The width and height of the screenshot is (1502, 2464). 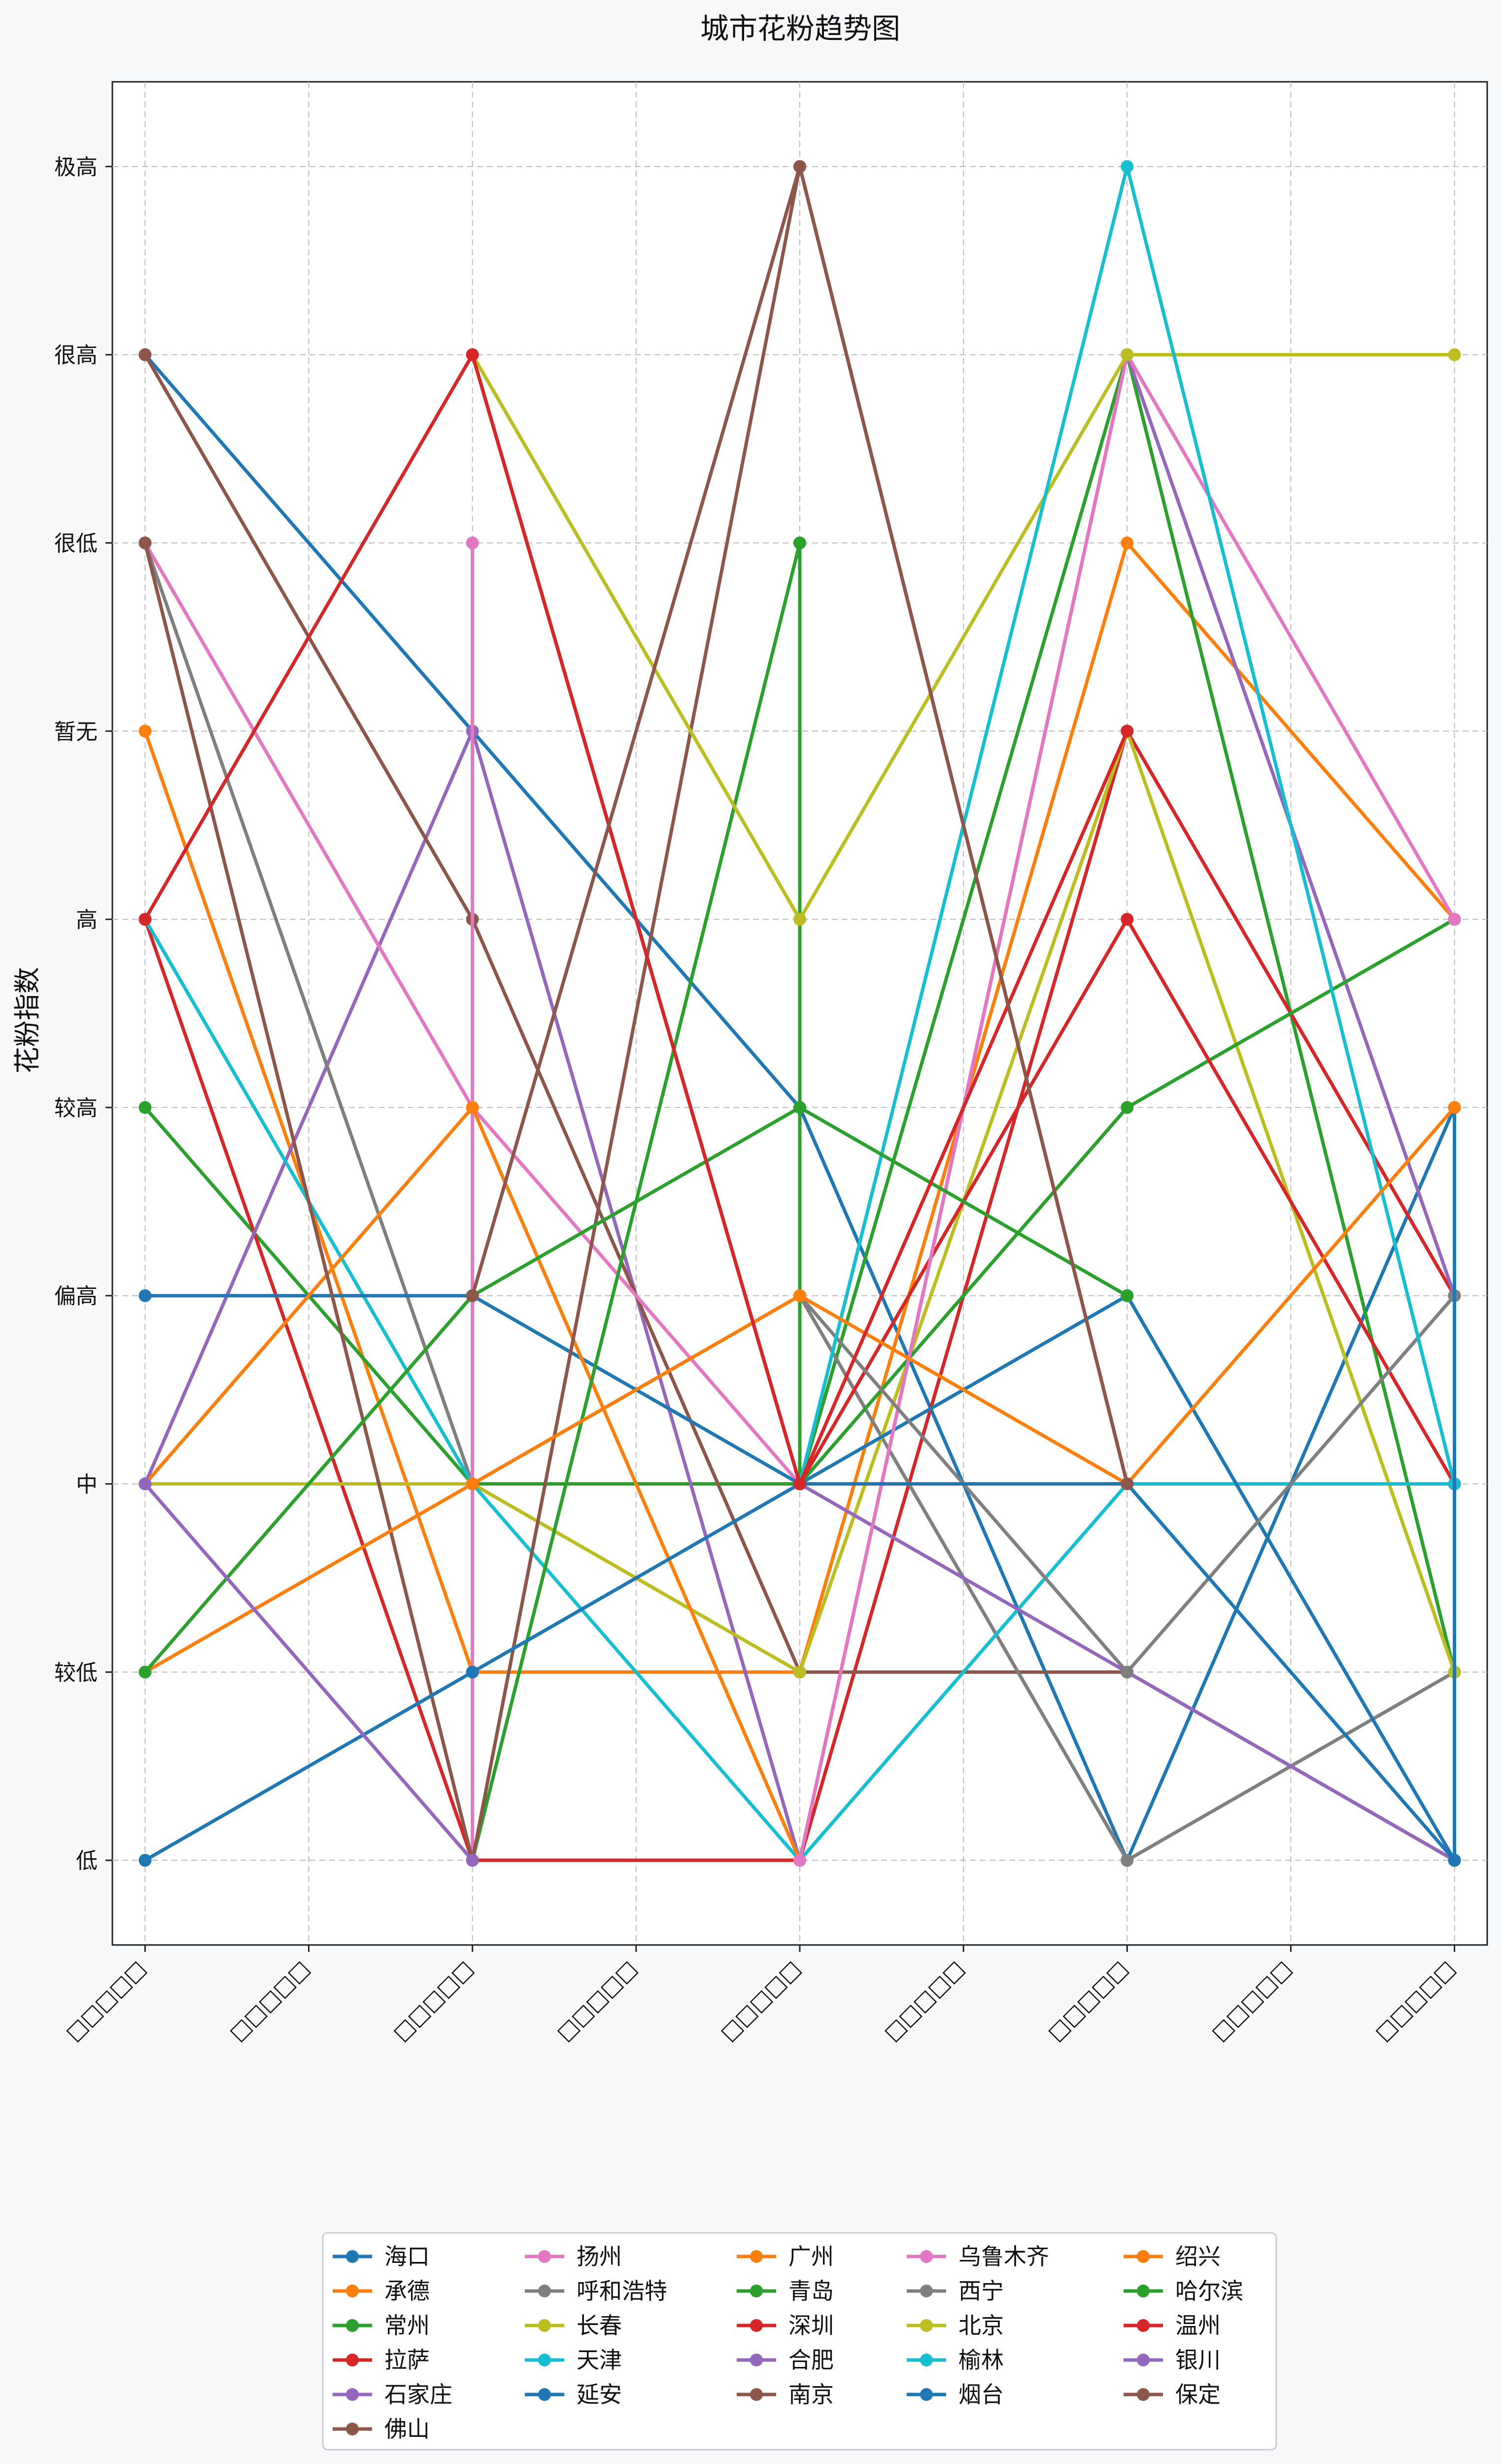 I want to click on legend-item: 延安, so click(x=573, y=2394).